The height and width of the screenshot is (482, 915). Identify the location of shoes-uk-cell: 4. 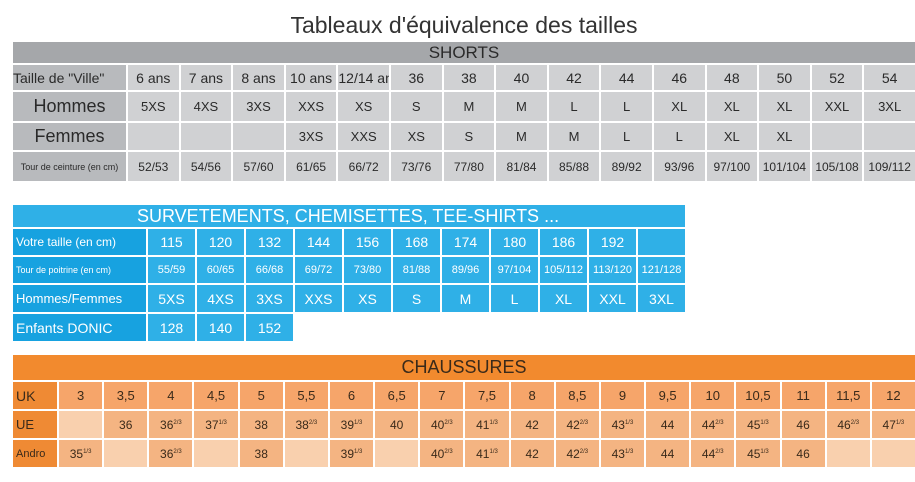
(171, 395).